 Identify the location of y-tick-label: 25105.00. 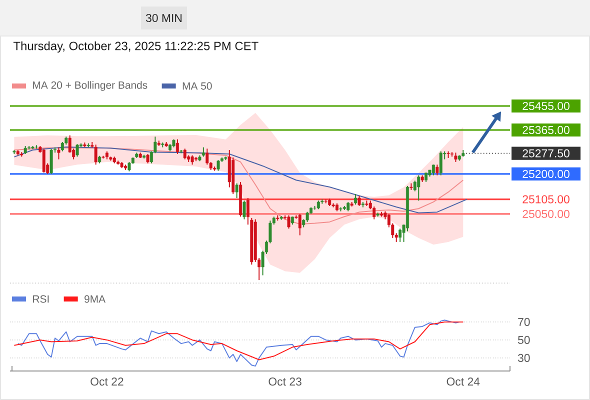
(546, 199).